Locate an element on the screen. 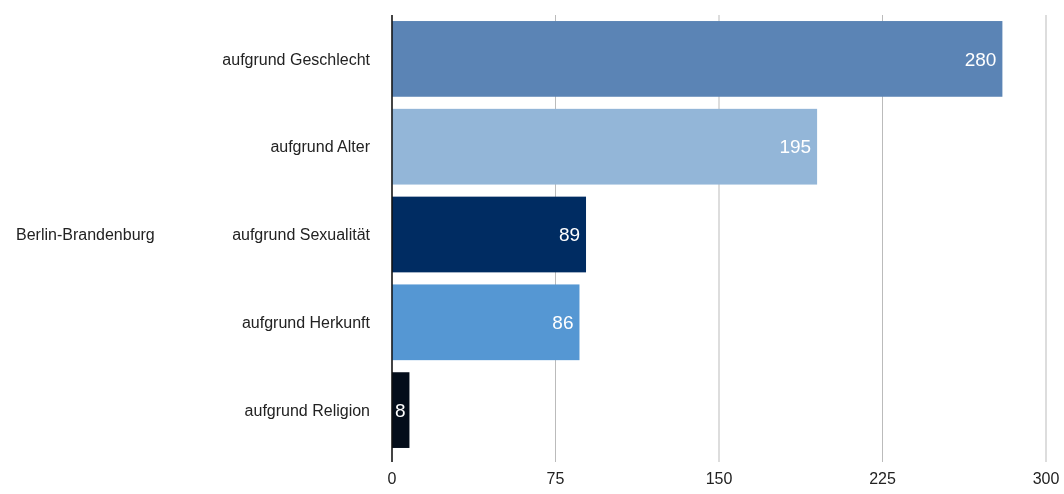 This screenshot has height=494, width=1064. x-tick-label: 300 is located at coordinates (1046, 478).